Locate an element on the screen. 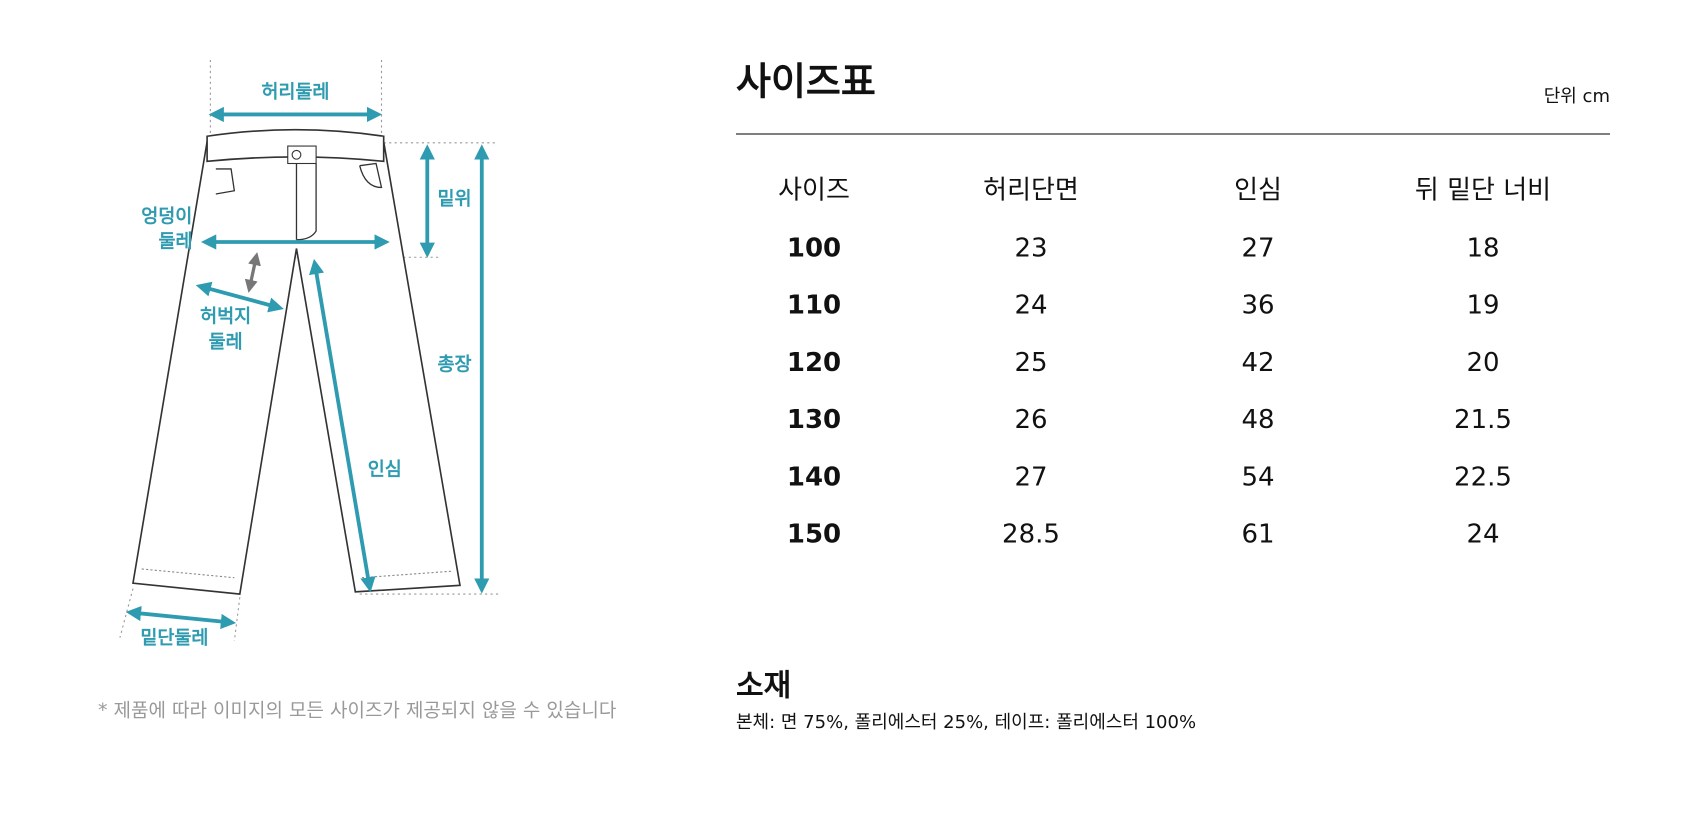 This screenshot has width=1699, height=819. table-cell: 23 is located at coordinates (1030, 249).